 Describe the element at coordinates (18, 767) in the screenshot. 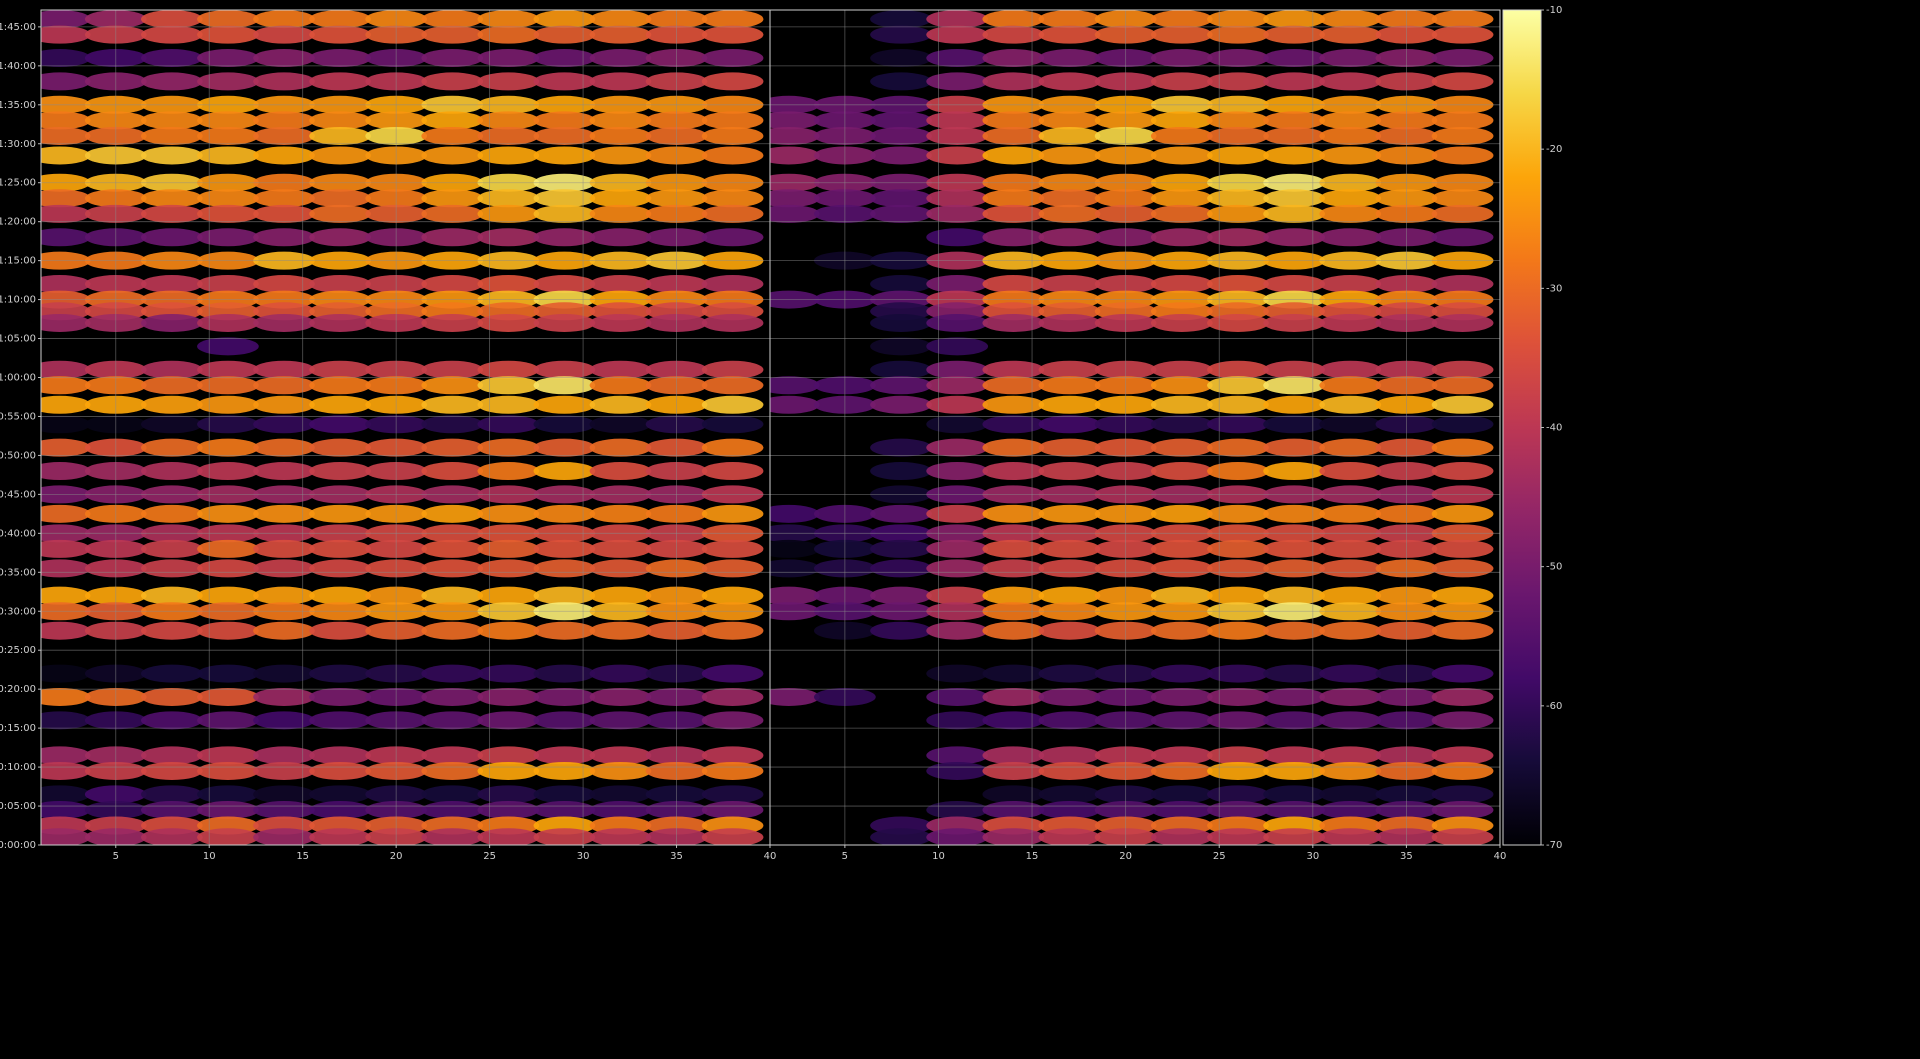

I see `y-tick-label: 0:10:00` at that location.